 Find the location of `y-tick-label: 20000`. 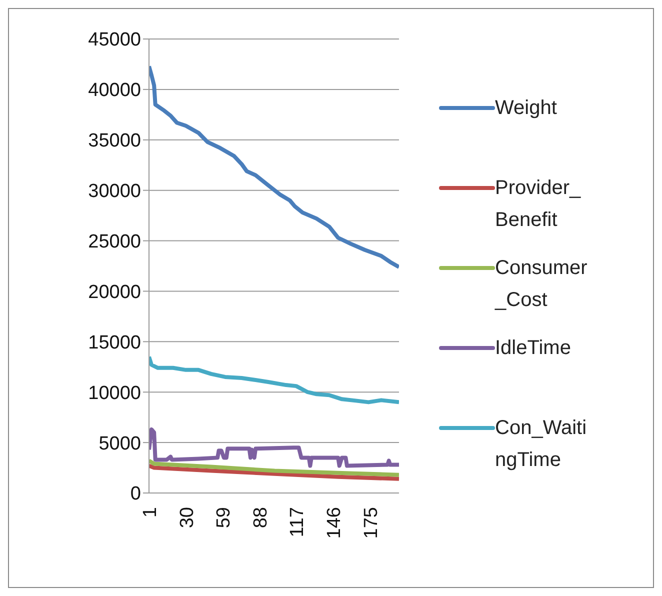

y-tick-label: 20000 is located at coordinates (114, 292).